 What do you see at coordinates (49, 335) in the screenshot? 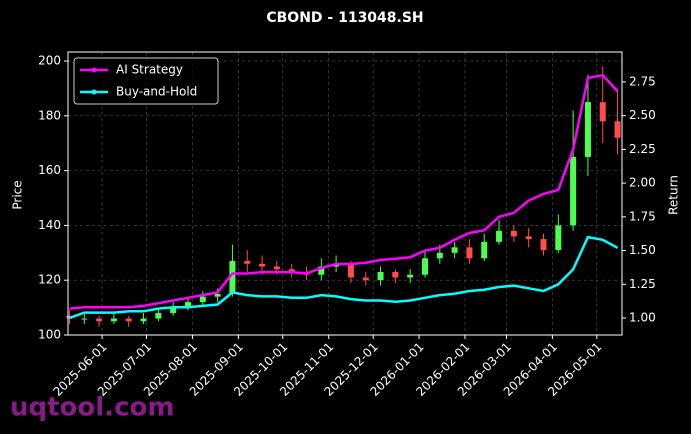
I see `y-tick-label: 100` at bounding box center [49, 335].